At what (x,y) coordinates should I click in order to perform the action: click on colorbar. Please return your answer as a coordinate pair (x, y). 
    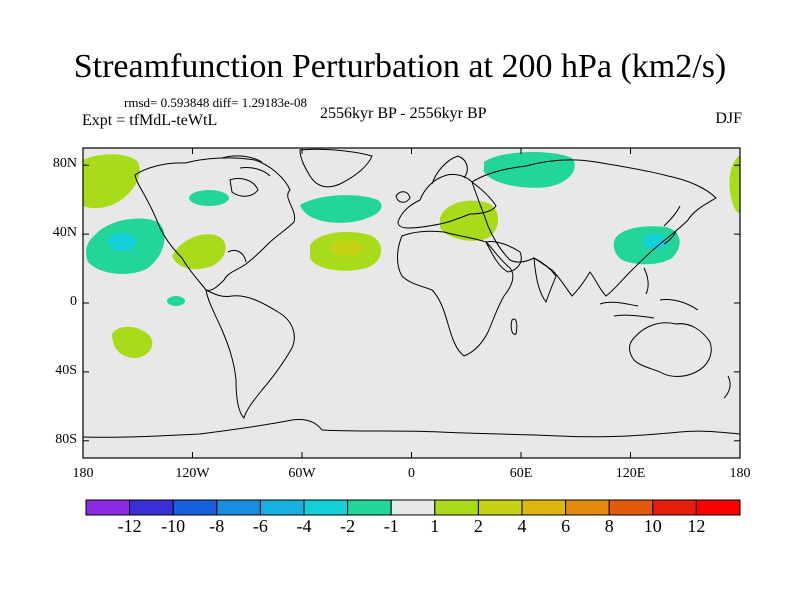
    Looking at the image, I should click on (413, 507).